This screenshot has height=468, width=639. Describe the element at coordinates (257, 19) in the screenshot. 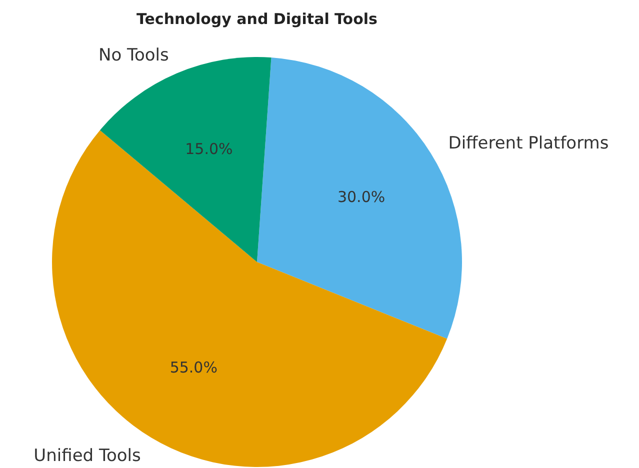

I see `chart-title: Technology and Digital Tools` at that location.